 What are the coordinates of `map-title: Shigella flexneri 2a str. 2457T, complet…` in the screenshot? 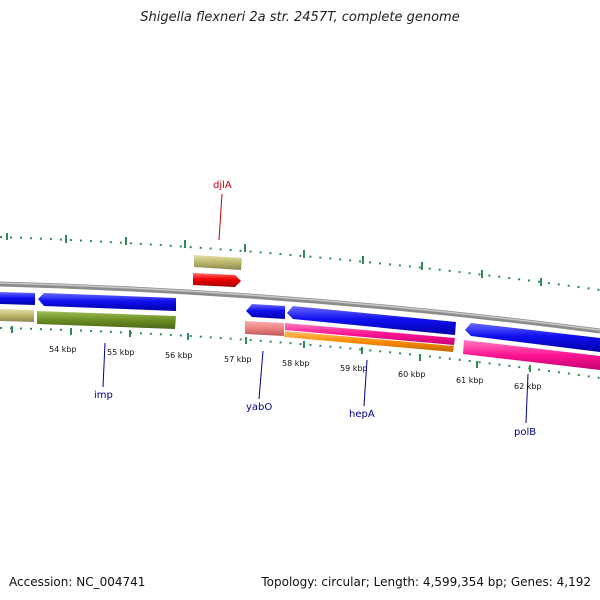 It's located at (300, 17).